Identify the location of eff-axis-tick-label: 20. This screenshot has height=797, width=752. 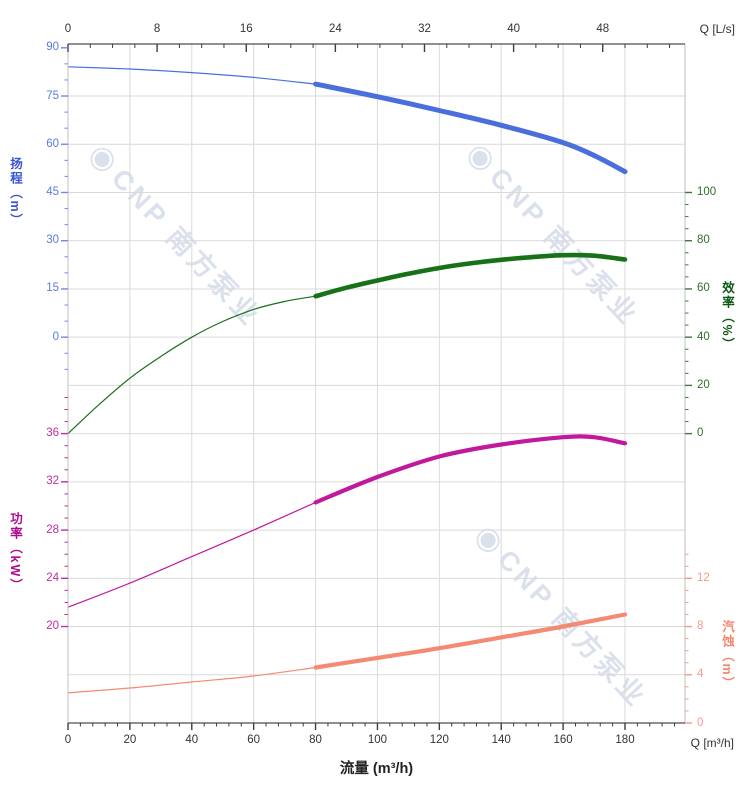
(703, 384).